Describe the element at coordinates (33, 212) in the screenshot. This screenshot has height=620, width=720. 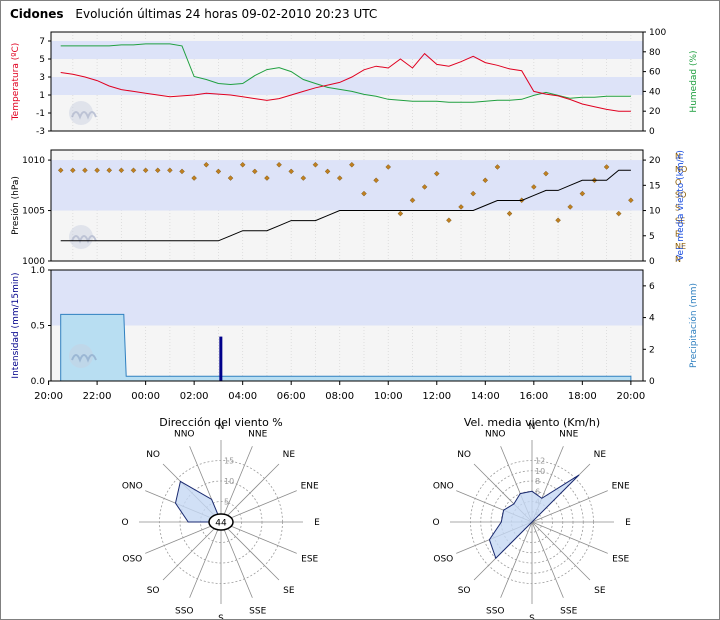
I see `y-tick-label: 1005` at that location.